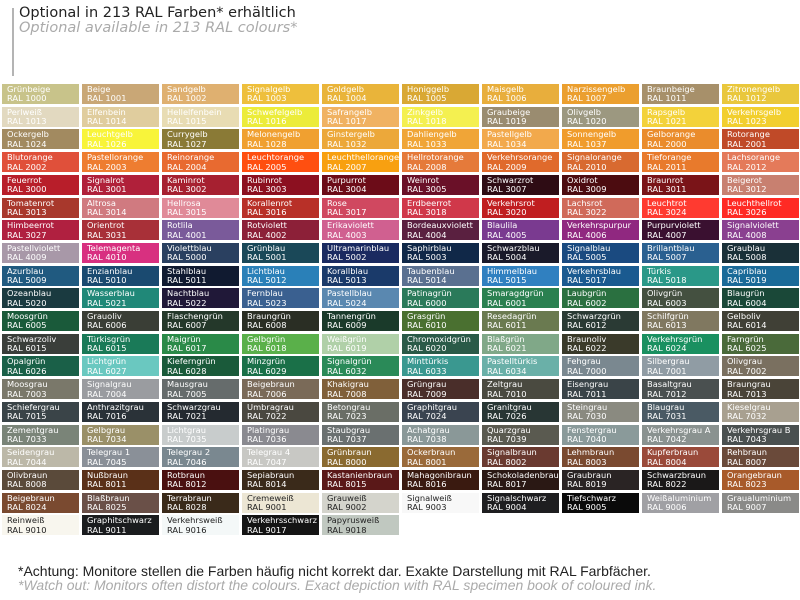  I want to click on swatch-code: RAL 6017, so click(187, 348).